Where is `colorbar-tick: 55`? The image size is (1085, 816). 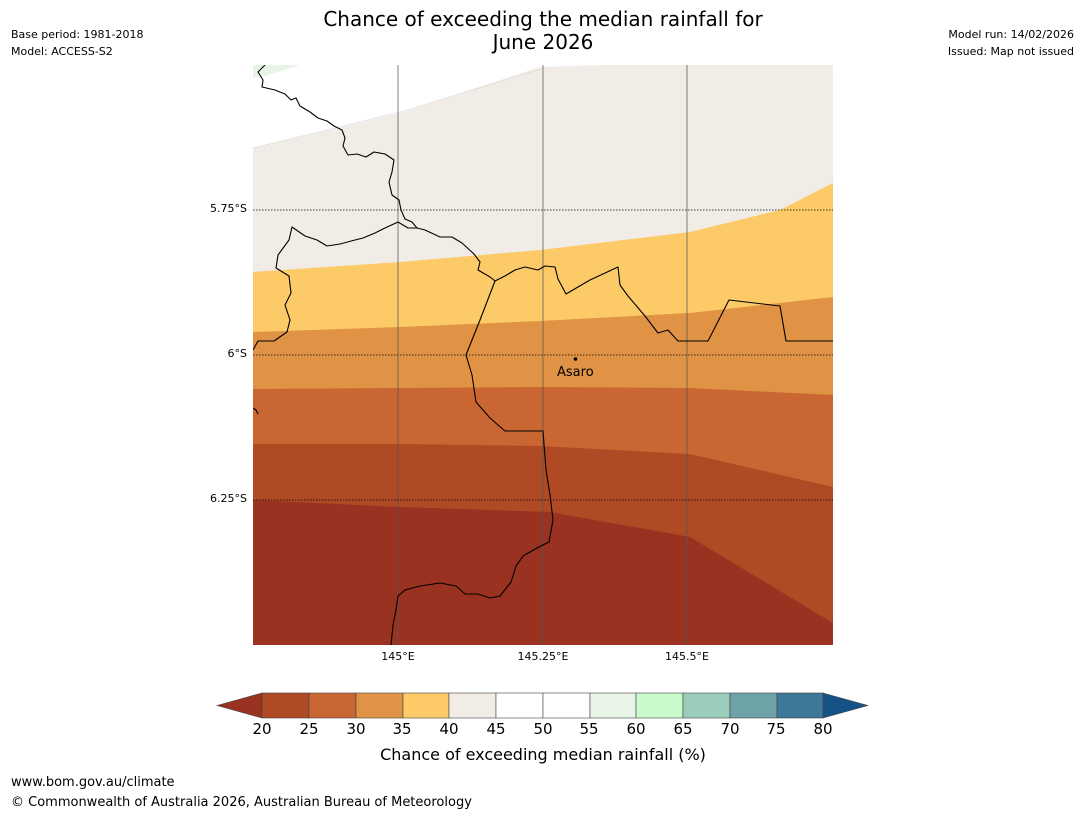
colorbar-tick: 55 is located at coordinates (589, 729).